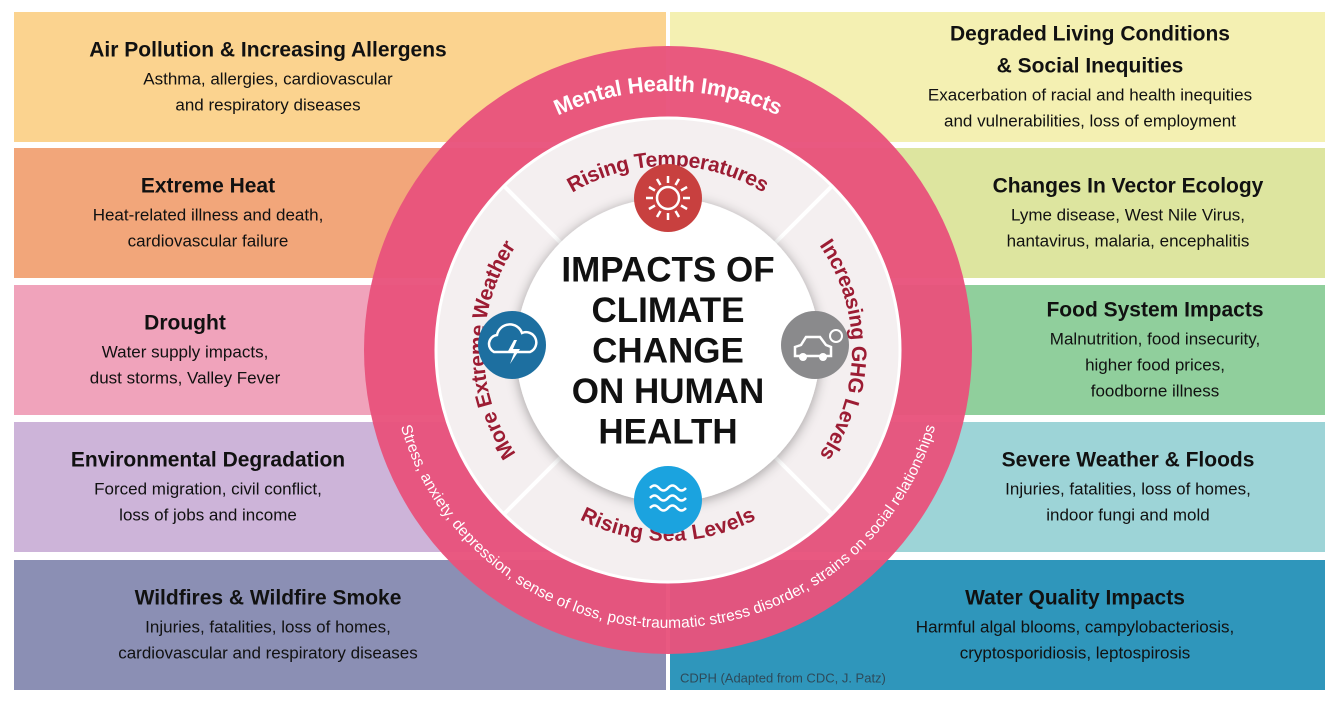 This screenshot has height=703, width=1335. I want to click on panel-description: dust storms, Valley Fever, so click(185, 377).